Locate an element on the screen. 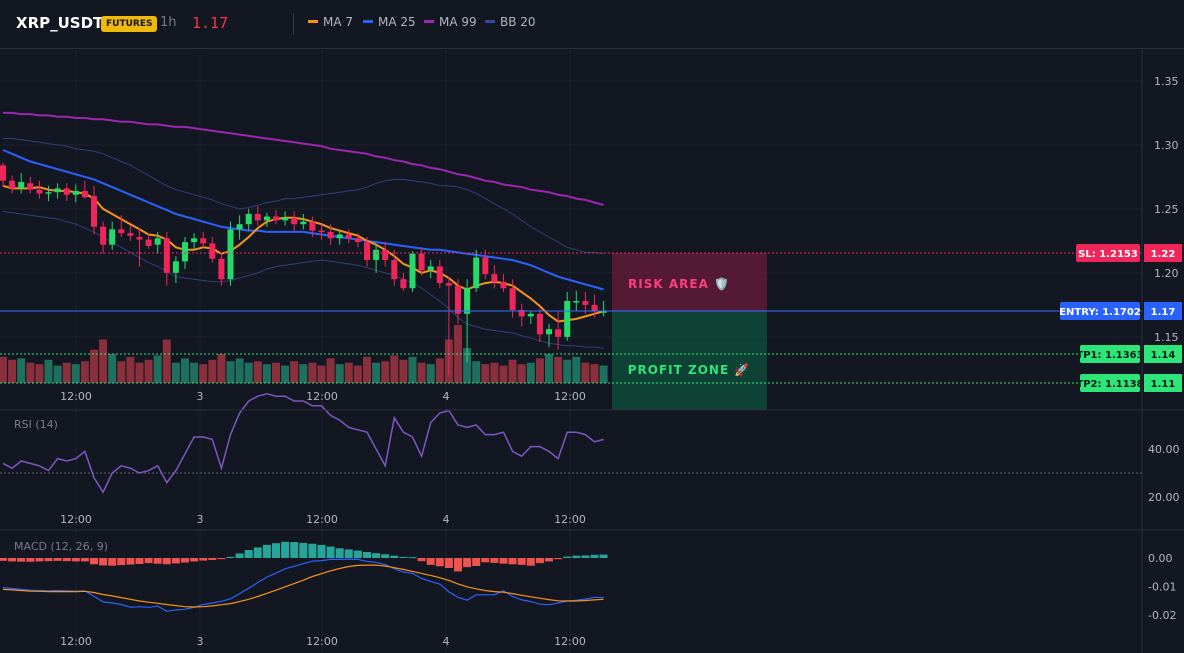 Image resolution: width=1184 pixels, height=653 pixels. rsi-panel: RSI (14) is located at coordinates (571, 443).